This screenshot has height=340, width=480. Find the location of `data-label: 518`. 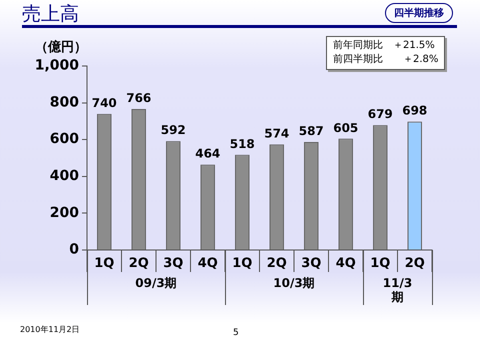

data-label: 518 is located at coordinates (242, 143).